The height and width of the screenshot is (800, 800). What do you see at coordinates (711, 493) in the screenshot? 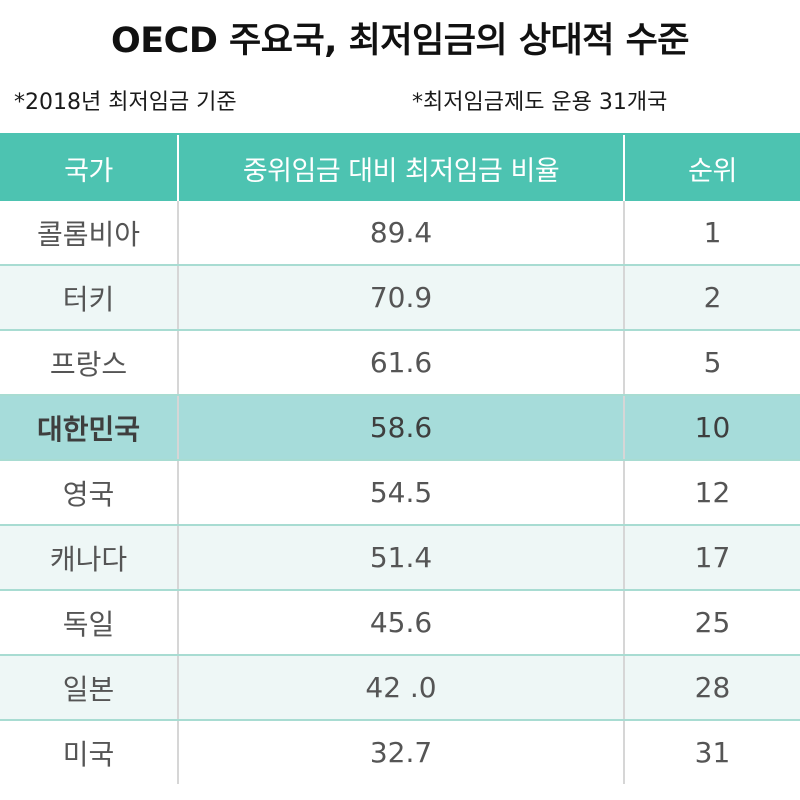
I see `cell-rank: 12` at bounding box center [711, 493].